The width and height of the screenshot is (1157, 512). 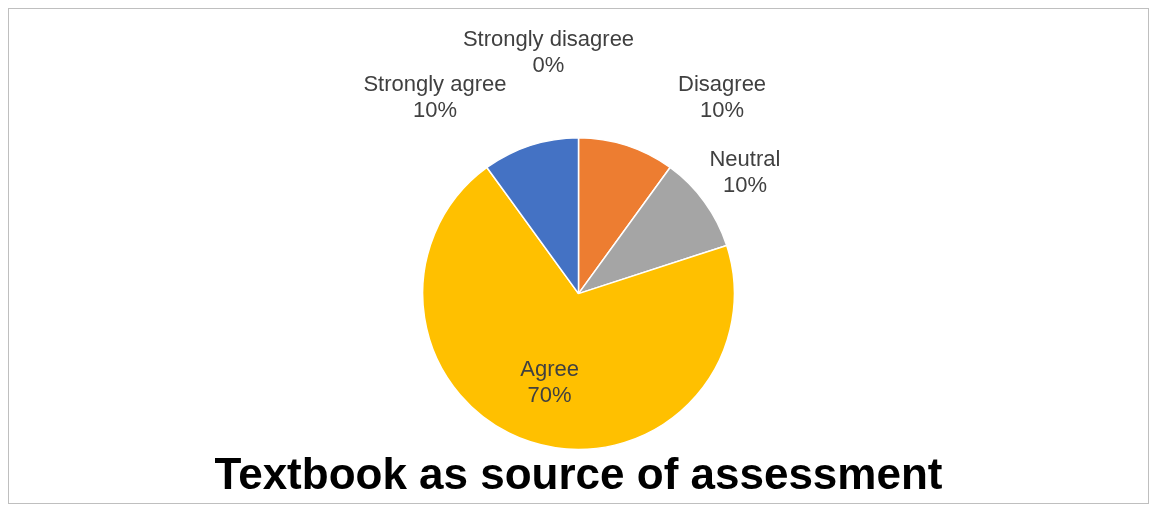 I want to click on text: Textbook as source of assessment, so click(x=578, y=473).